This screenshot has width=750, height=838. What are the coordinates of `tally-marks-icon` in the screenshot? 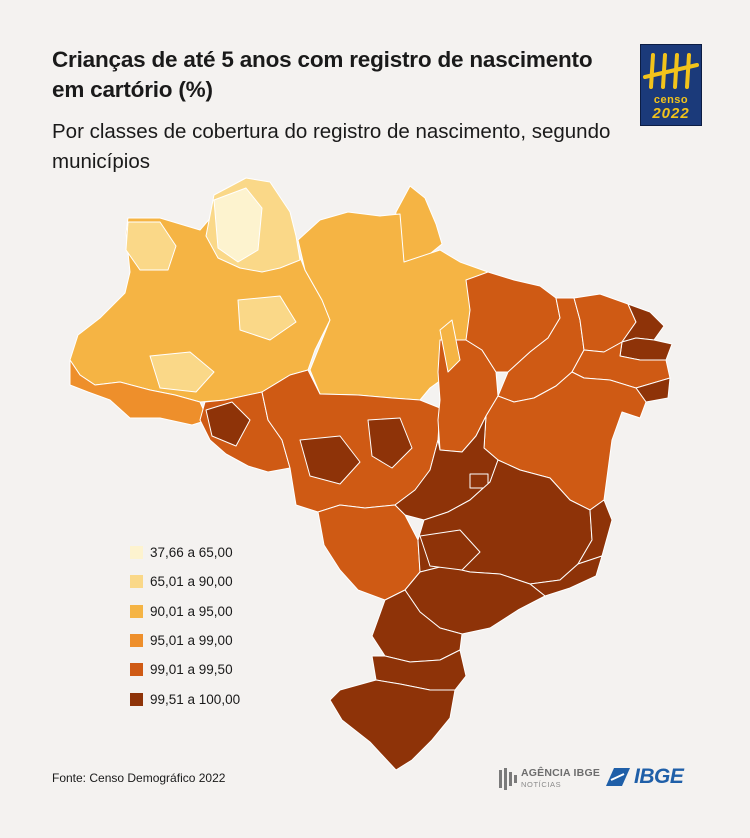 It's located at (671, 71).